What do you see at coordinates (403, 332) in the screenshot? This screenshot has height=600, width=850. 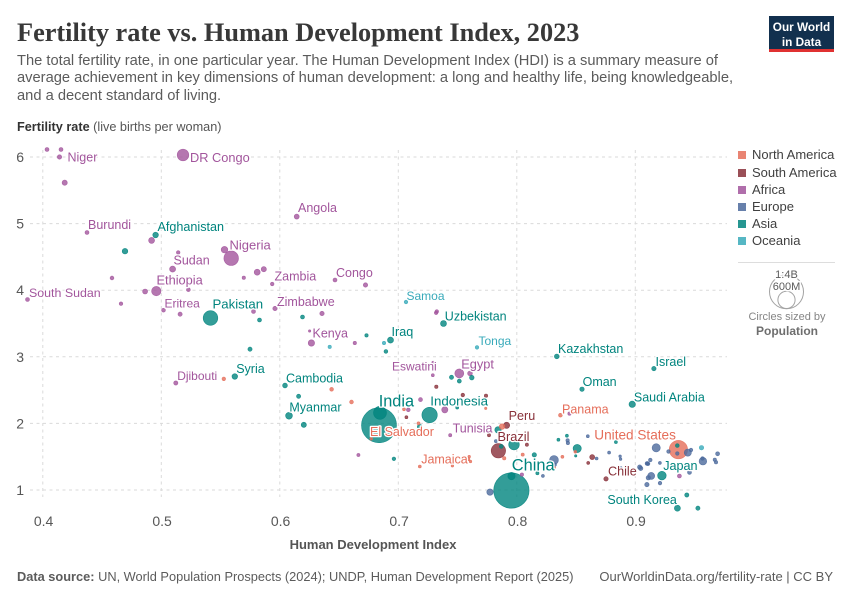 I see `svg-text: Iraq` at bounding box center [403, 332].